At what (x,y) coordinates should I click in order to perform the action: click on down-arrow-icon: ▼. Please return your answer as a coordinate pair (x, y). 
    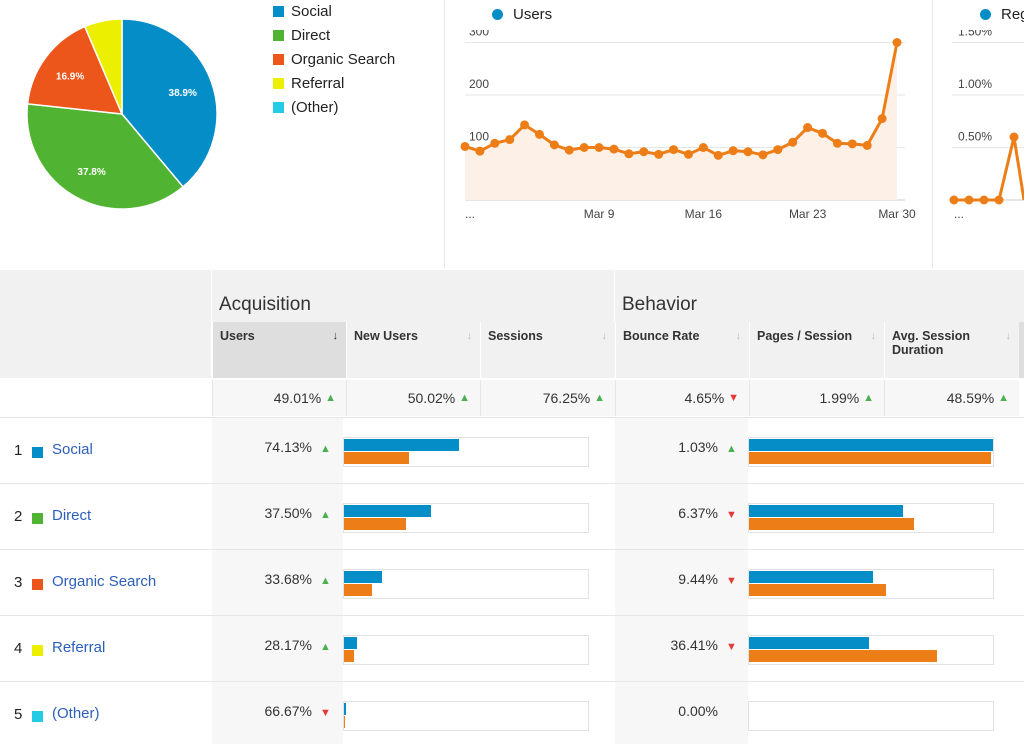
    Looking at the image, I should click on (733, 398).